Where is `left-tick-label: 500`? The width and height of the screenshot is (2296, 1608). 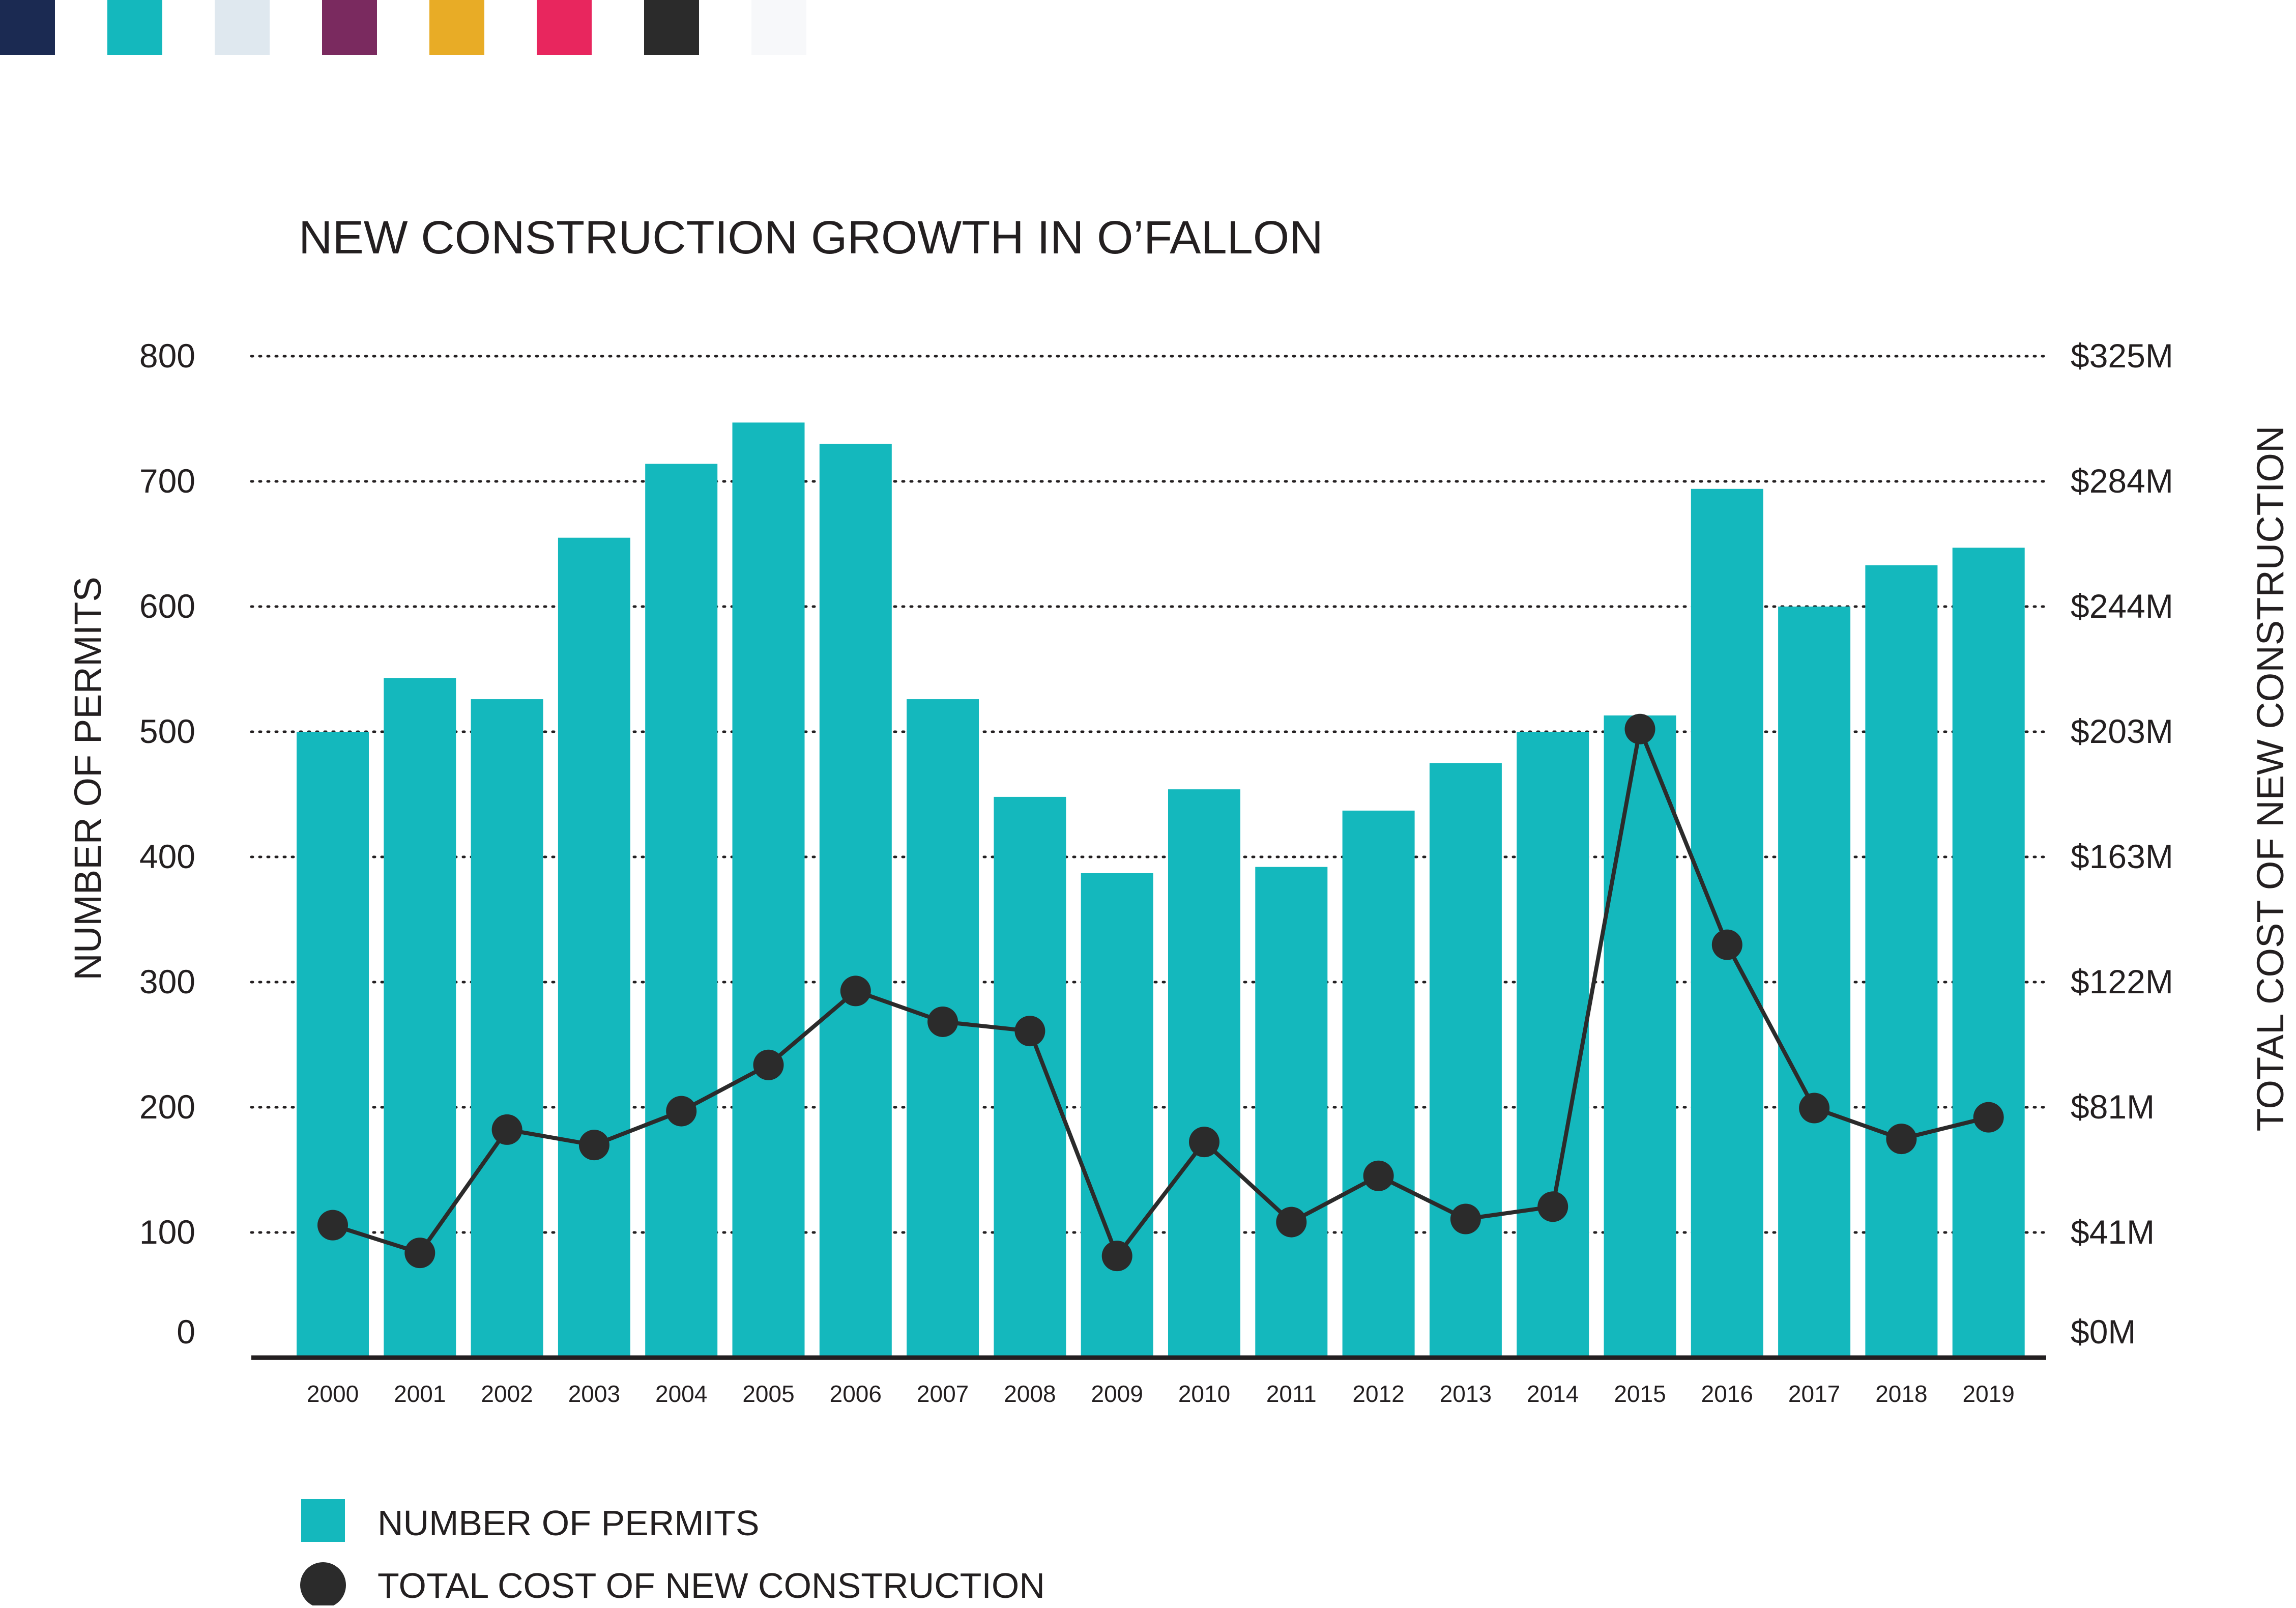 left-tick-label: 500 is located at coordinates (167, 731).